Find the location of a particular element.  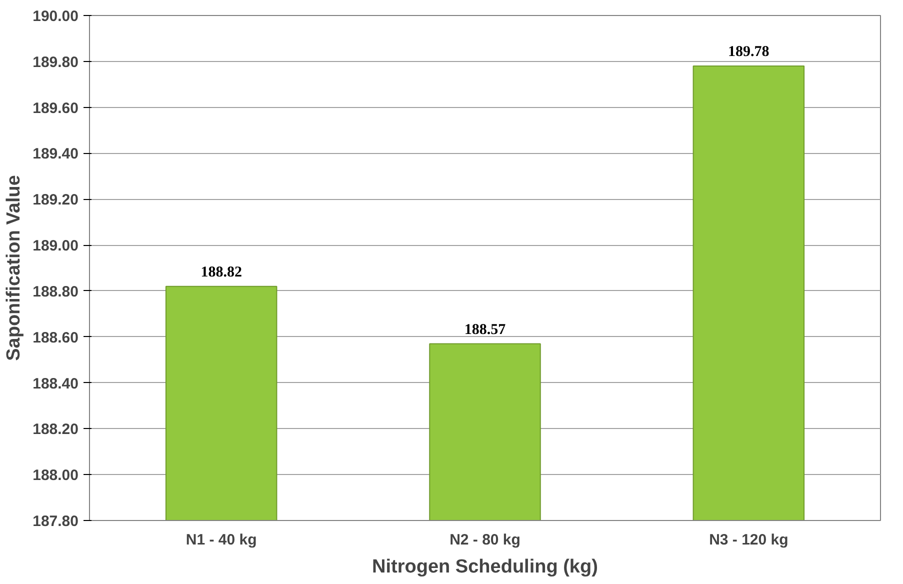

y-axis-title: Saponification Value is located at coordinates (14, 268).